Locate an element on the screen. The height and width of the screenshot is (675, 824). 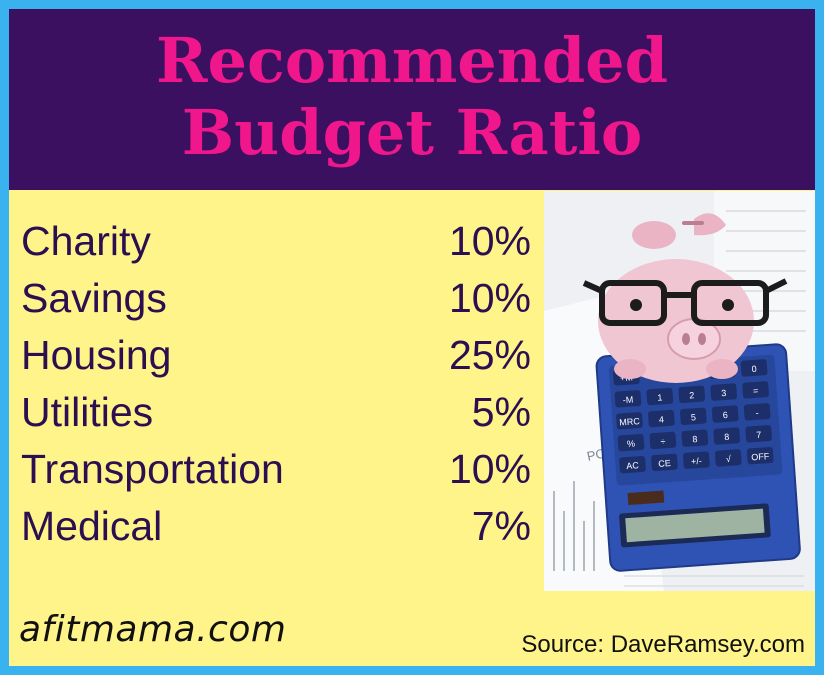
svg-text: 7 is located at coordinates (759, 435).